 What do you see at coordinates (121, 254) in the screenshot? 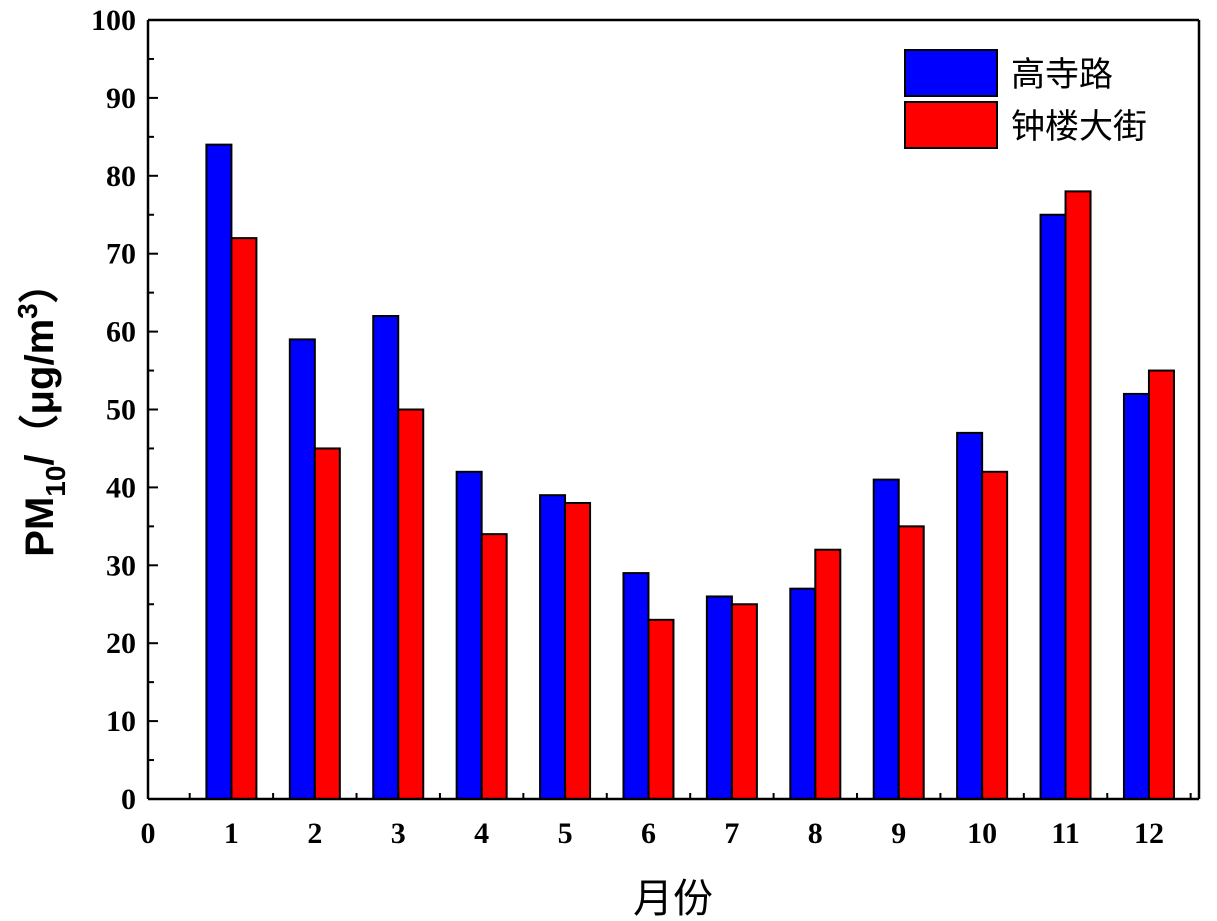
I see `y-tick-label: 70` at bounding box center [121, 254].